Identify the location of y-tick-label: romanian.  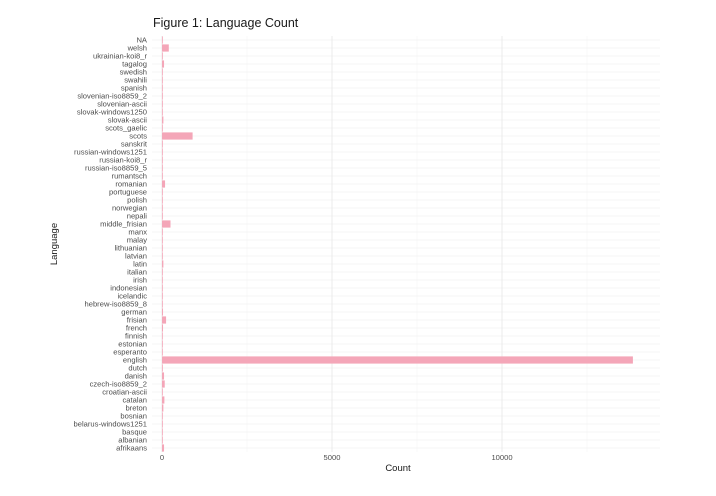
(131, 184).